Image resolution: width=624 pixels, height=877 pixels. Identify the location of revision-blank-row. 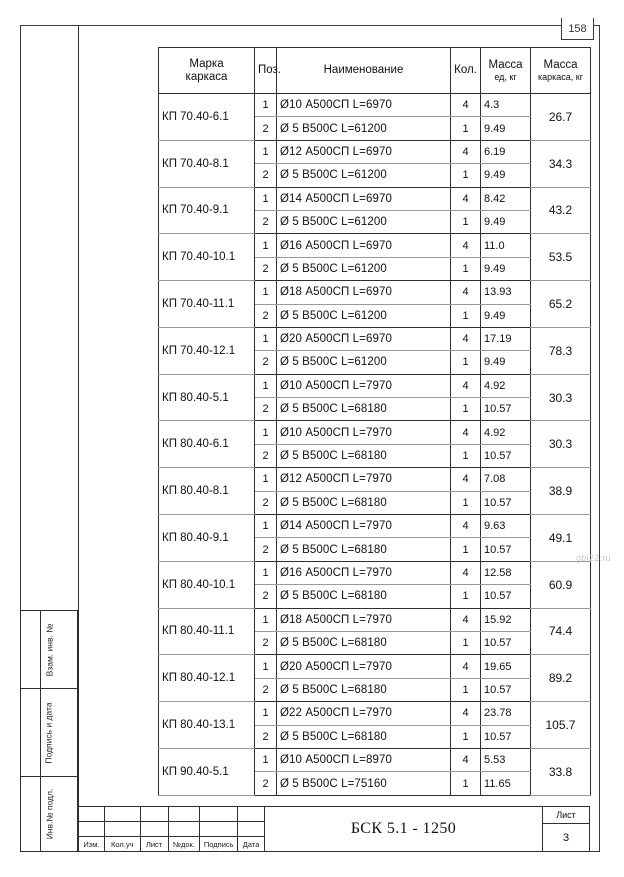
(171, 829).